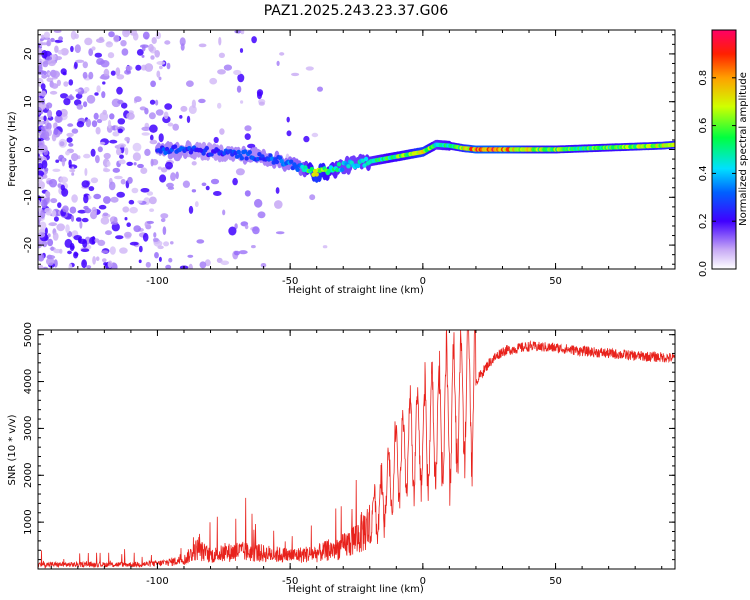  Describe the element at coordinates (703, 173) in the screenshot. I see `colorbar-tick-label: 0.4` at that location.